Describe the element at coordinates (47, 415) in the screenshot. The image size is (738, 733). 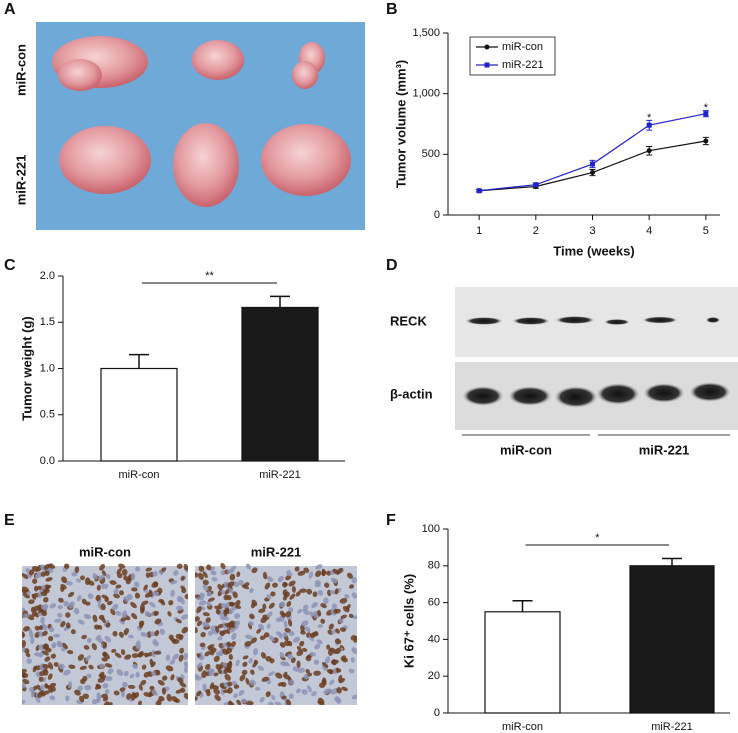
I see `y-tick-label: 0.5` at that location.